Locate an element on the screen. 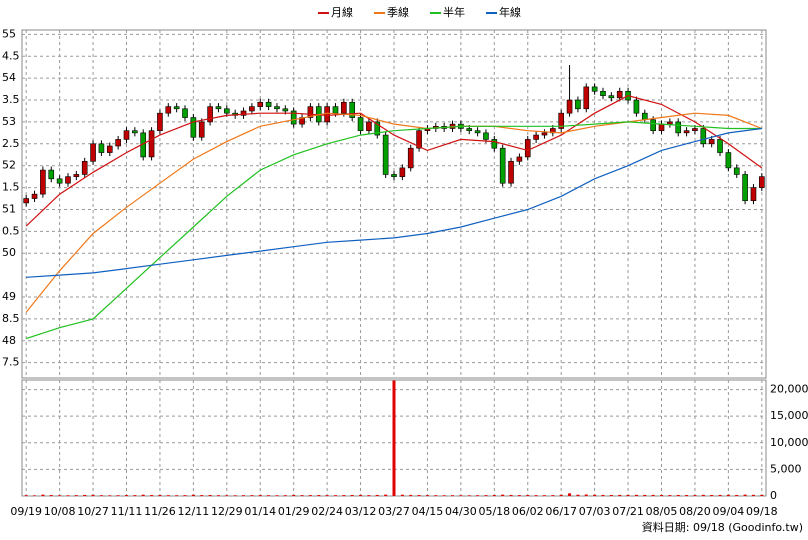 This screenshot has width=808, height=540. x-tick-label: 09/04 is located at coordinates (729, 511).